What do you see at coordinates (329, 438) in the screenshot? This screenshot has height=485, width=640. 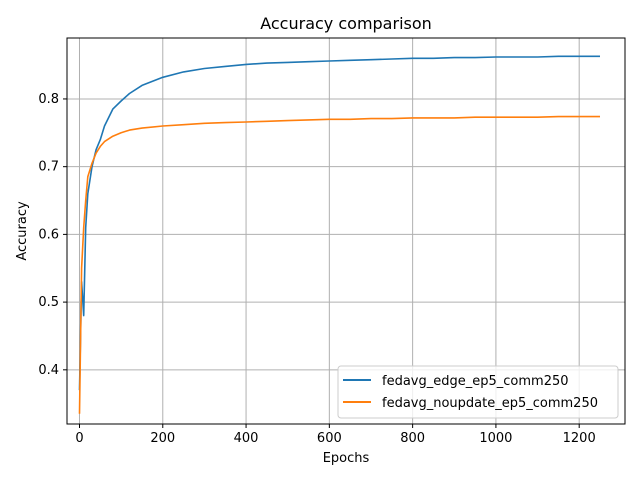 I see `x-tick-label: 600` at bounding box center [329, 438].